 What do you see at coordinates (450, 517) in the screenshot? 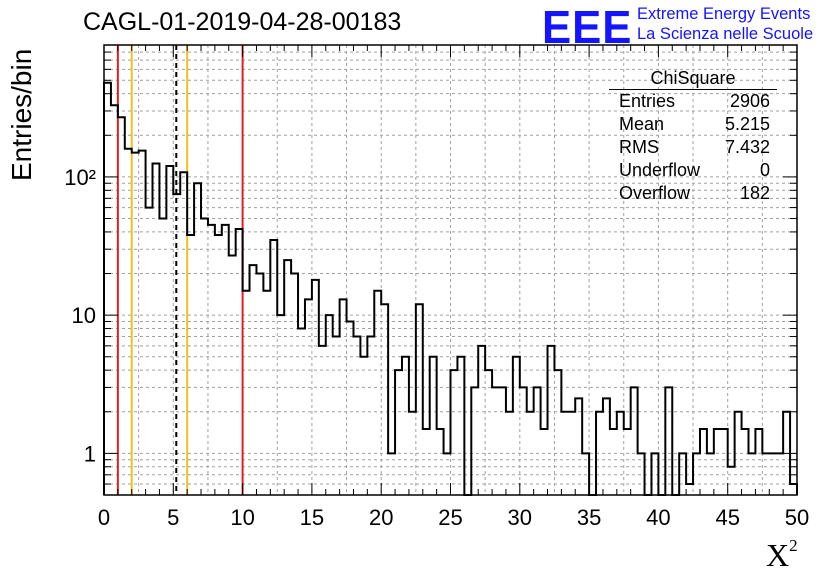
I see `x-tick-label: 25` at bounding box center [450, 517].